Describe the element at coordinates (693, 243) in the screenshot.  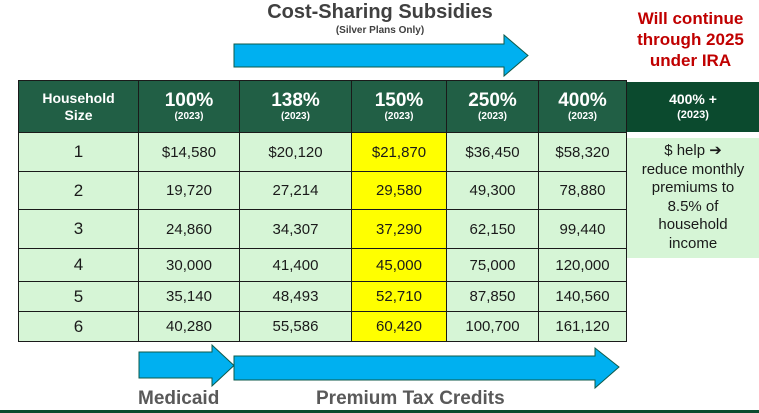
I see `side-panel-line: income` at that location.